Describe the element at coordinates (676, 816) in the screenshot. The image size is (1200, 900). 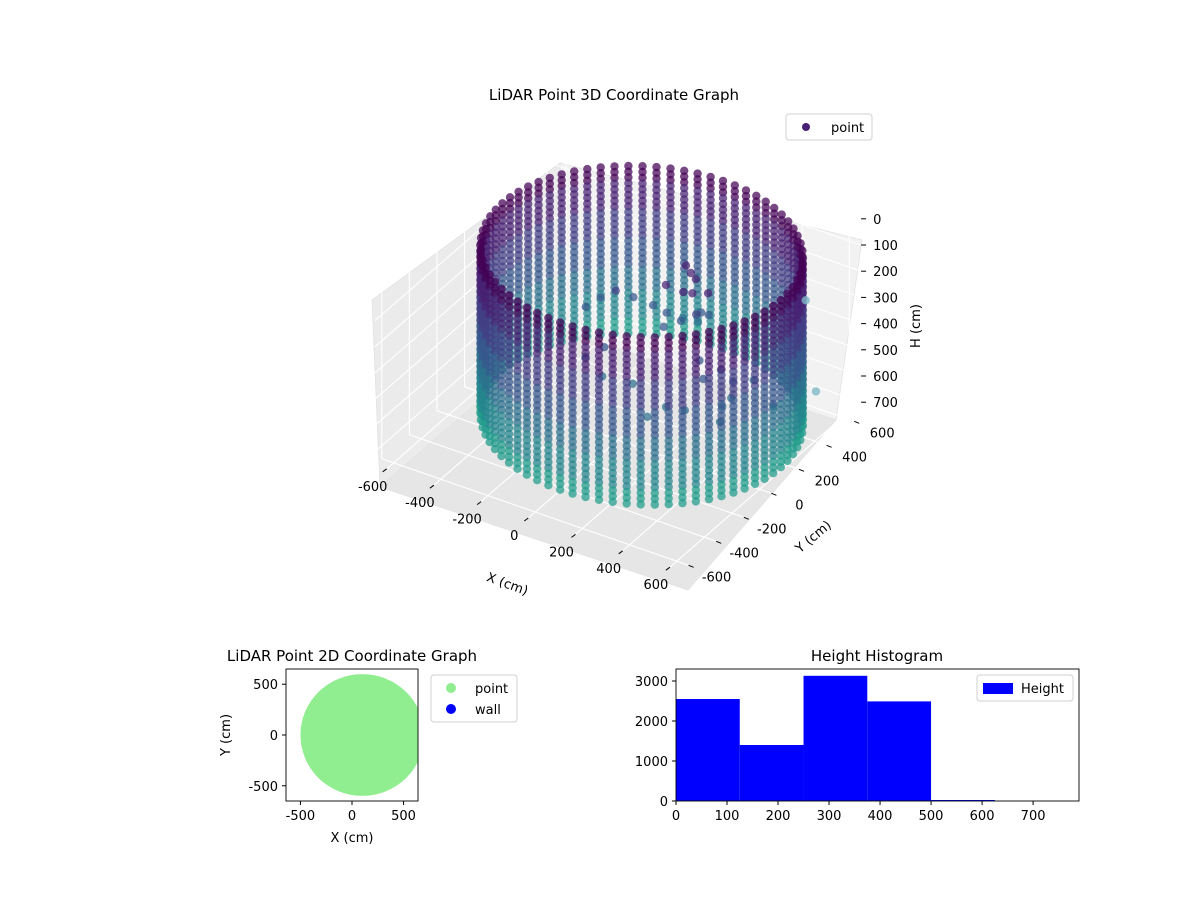
I see `x-tick-label-hist: 0` at that location.